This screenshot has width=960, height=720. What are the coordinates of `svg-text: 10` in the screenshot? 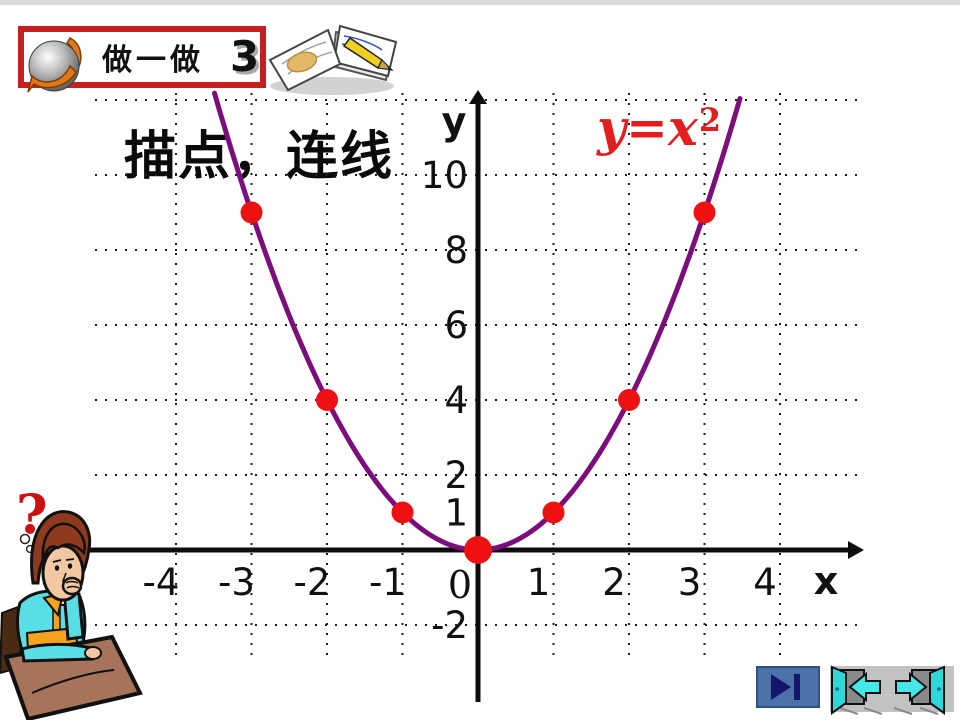 It's located at (444, 175).